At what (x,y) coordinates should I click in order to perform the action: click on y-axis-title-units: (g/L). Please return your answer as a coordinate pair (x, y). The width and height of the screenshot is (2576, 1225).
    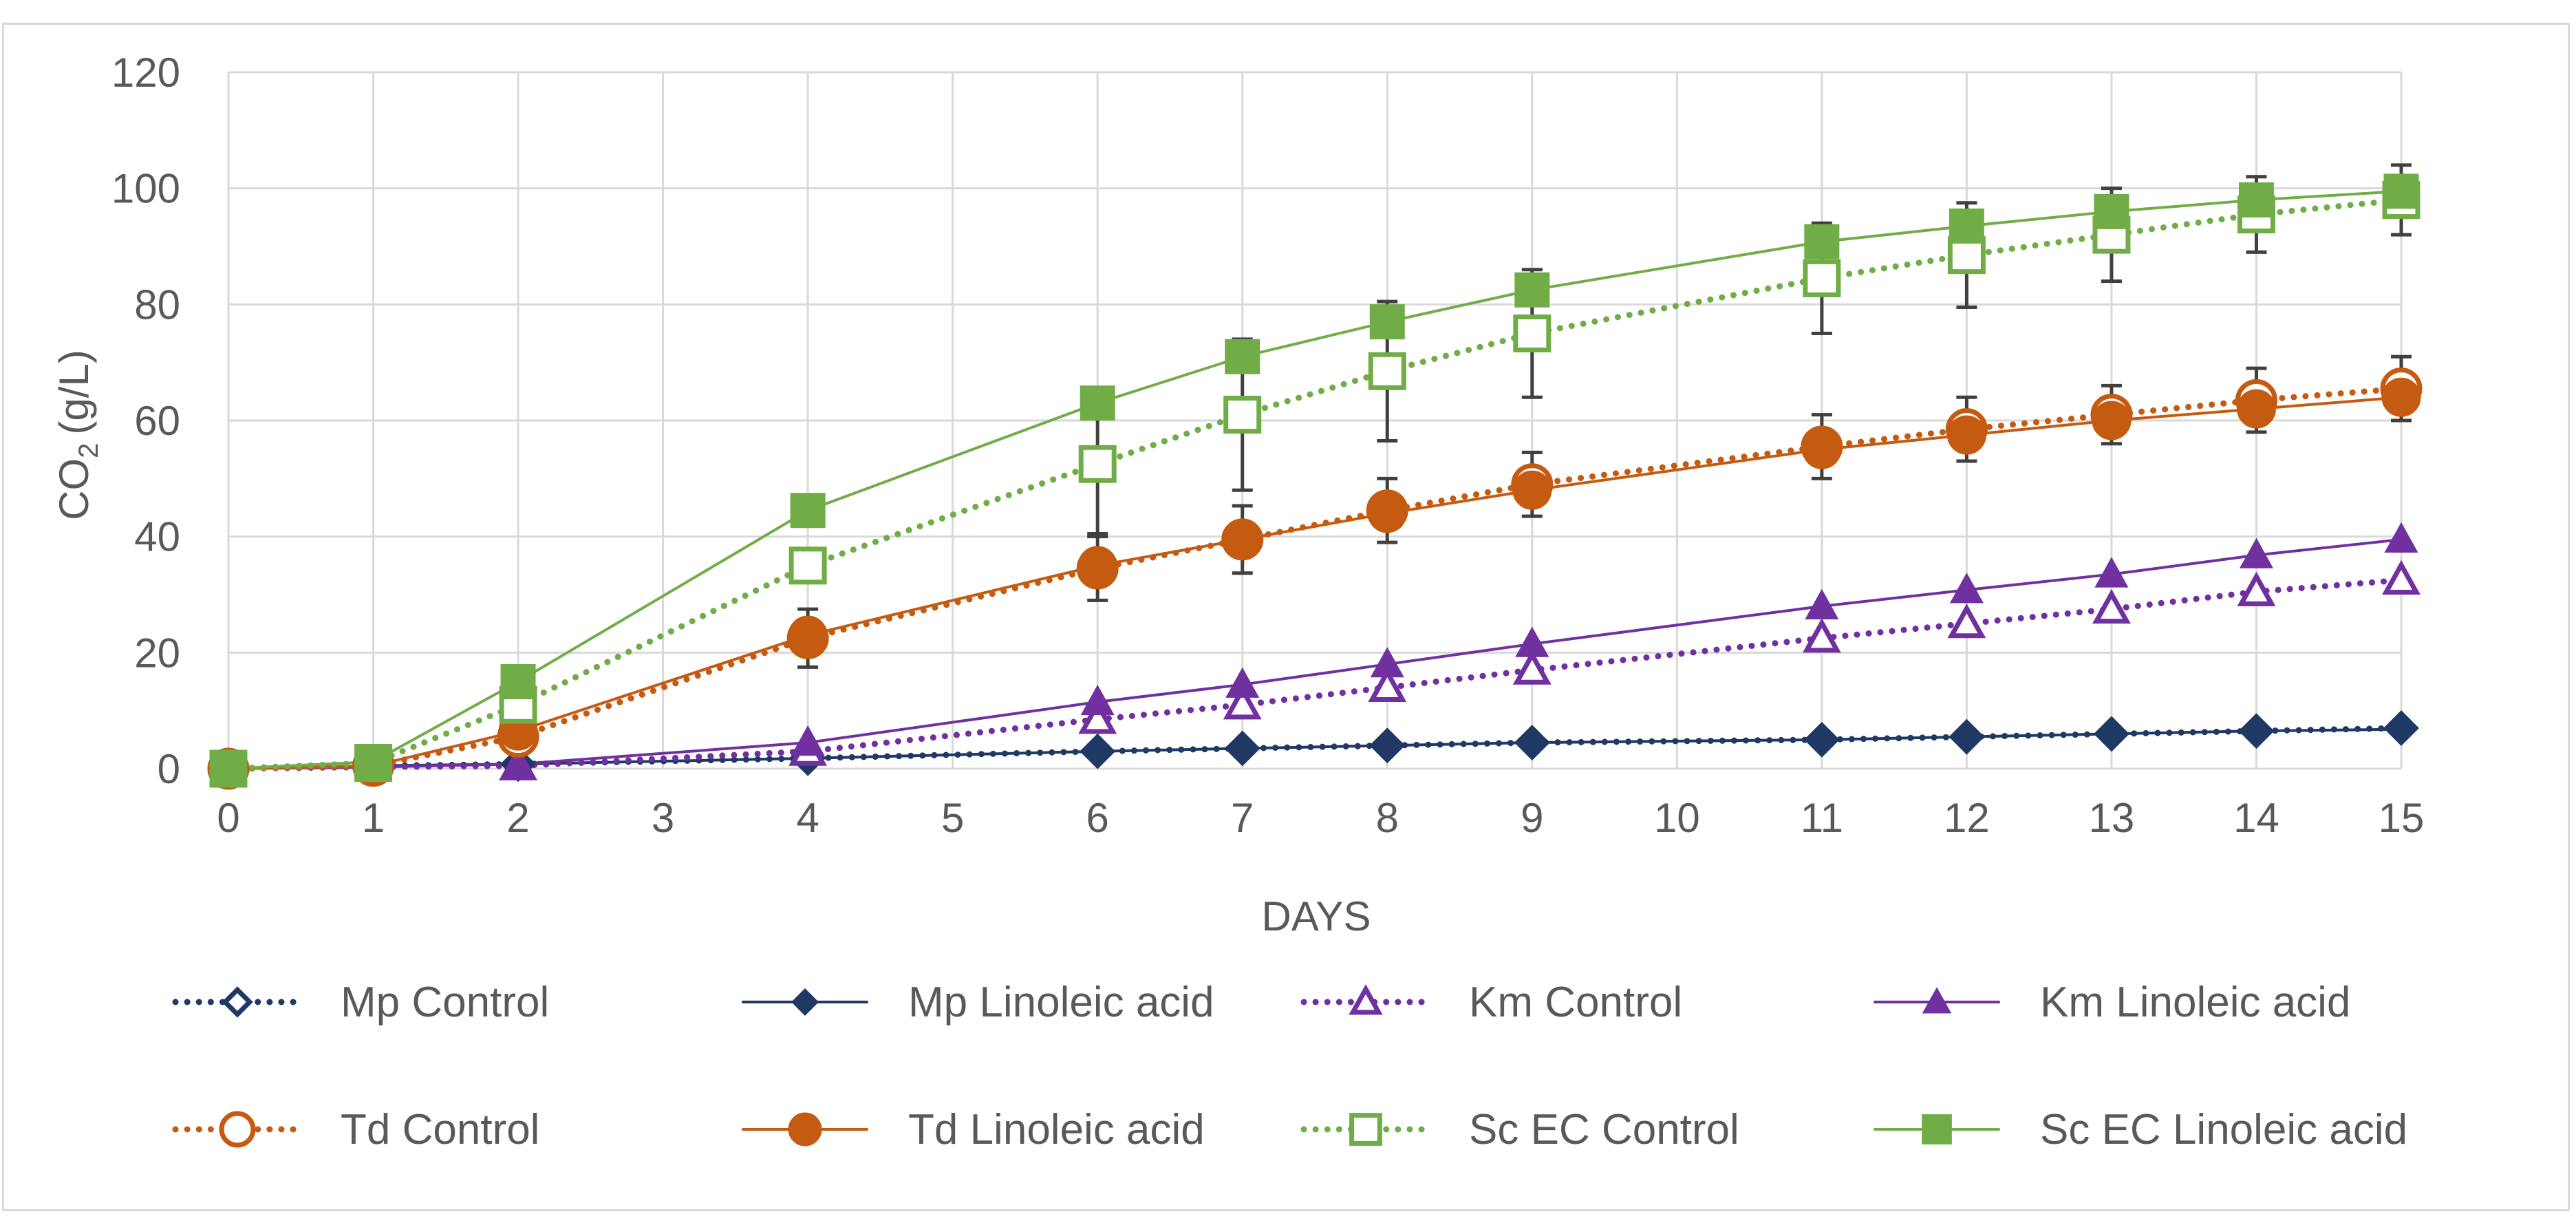
    Looking at the image, I should click on (74, 392).